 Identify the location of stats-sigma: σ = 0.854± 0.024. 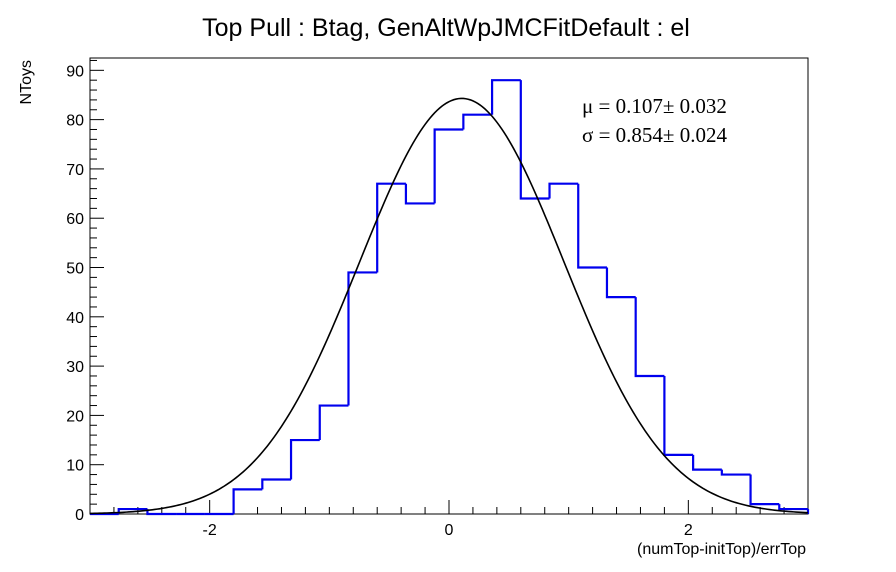
(654, 135).